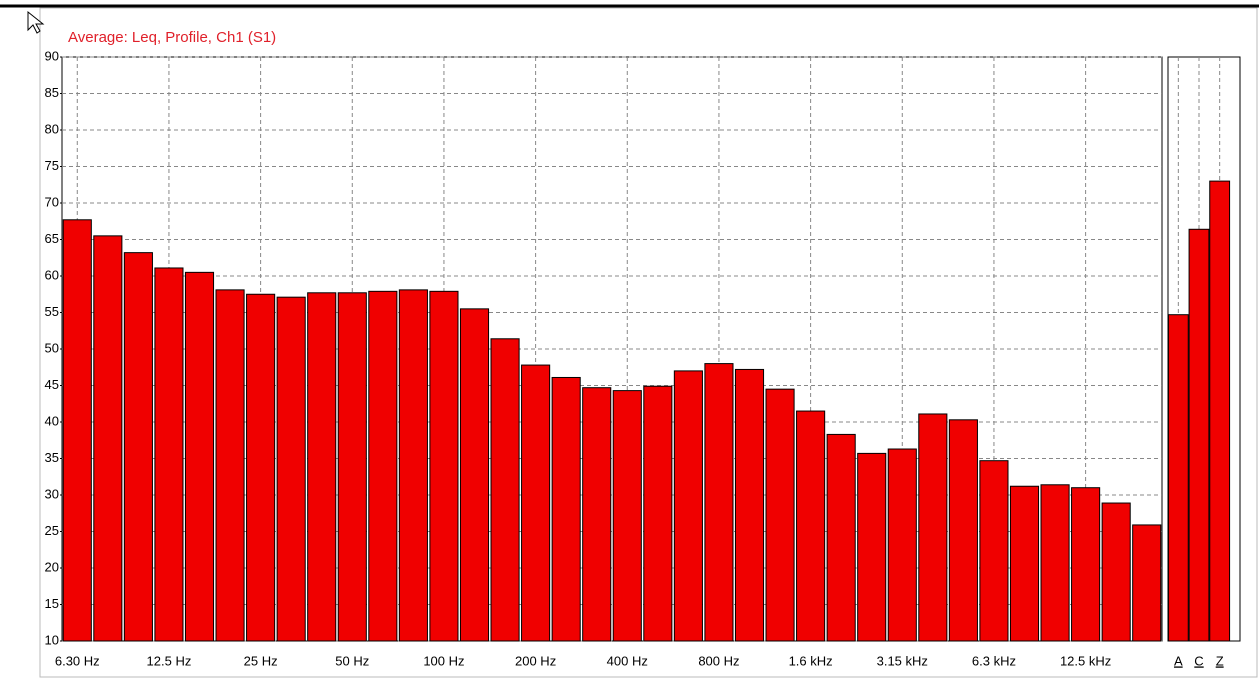 The width and height of the screenshot is (1259, 679). I want to click on x-tick-label: 50 Hz, so click(352, 660).